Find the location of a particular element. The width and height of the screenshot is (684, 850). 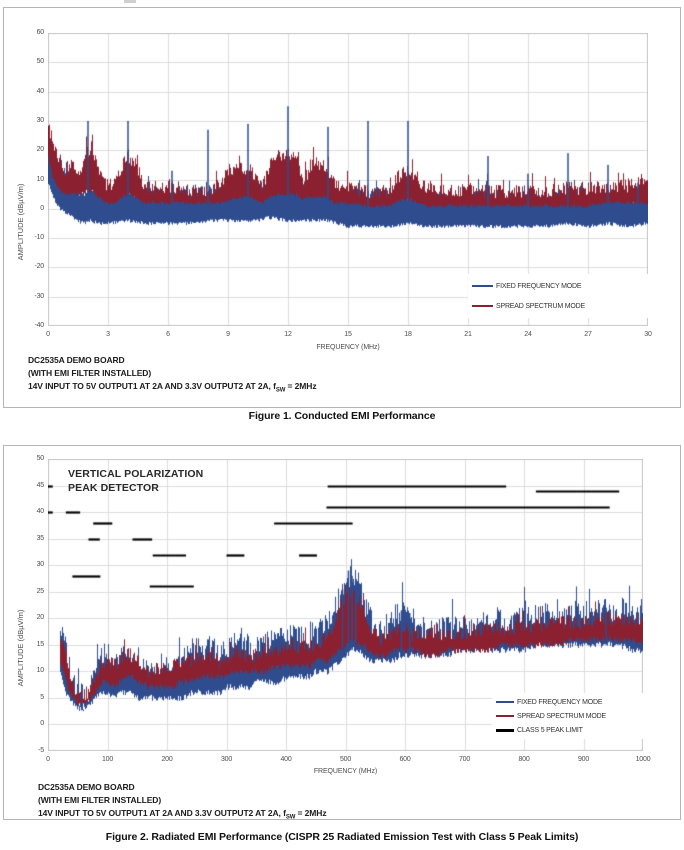

y-tick-label: -10 is located at coordinates (39, 238).